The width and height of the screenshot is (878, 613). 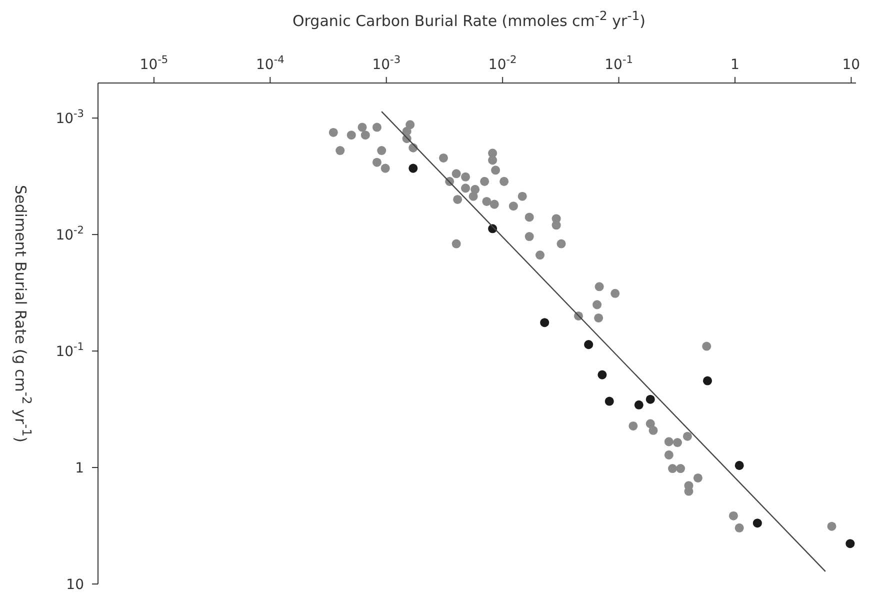 I want to click on x-tick-label: 10$^{-4}$, so click(x=270, y=63).